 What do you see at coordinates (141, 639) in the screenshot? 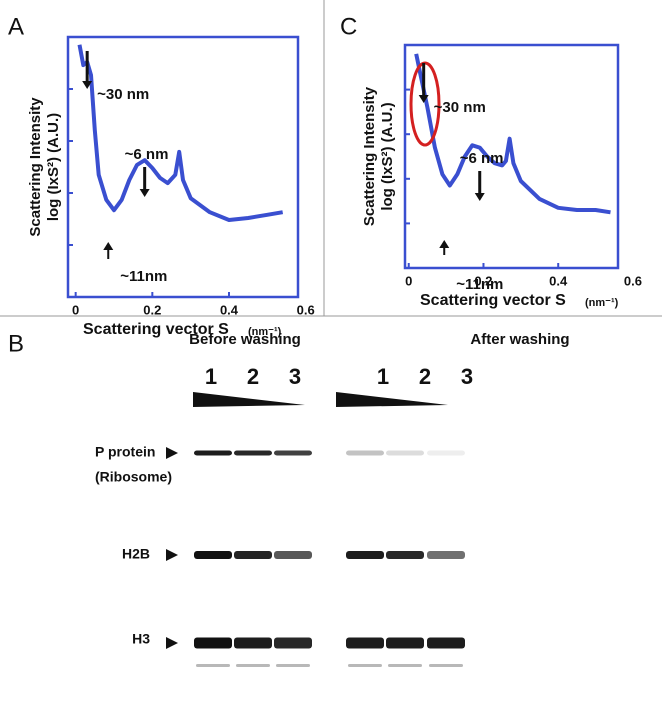
I see `row-label: H3` at bounding box center [141, 639].